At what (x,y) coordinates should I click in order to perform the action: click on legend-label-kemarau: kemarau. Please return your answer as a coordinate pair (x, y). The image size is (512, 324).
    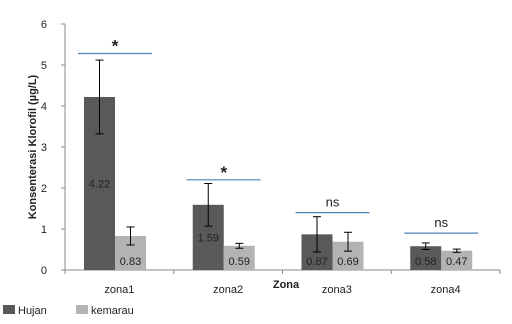
    Looking at the image, I should click on (112, 311).